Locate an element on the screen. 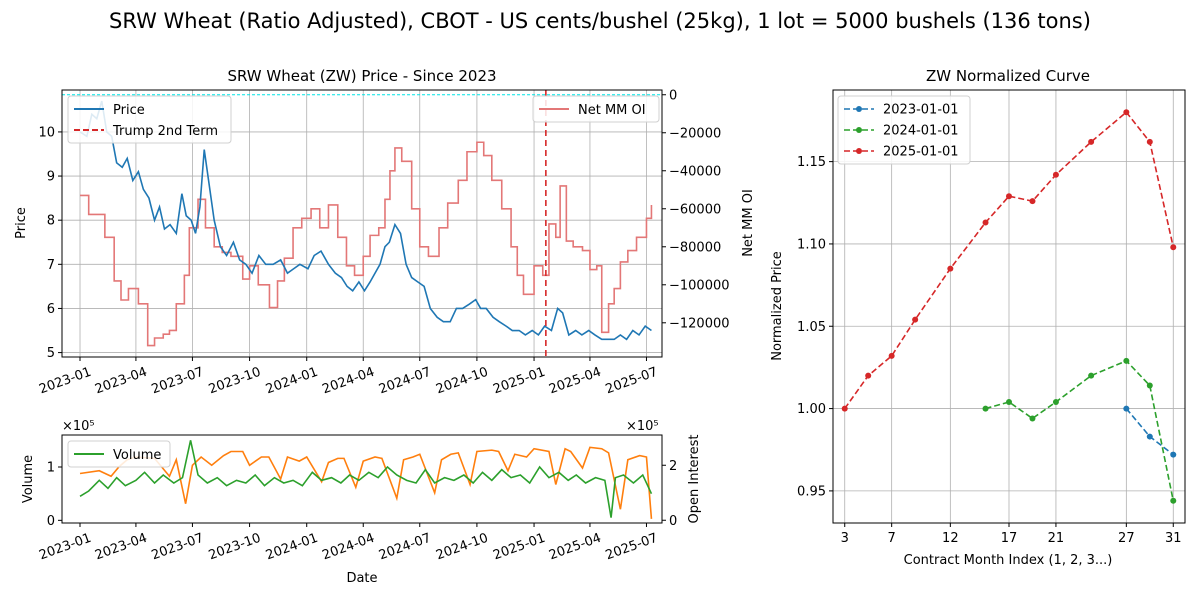 This screenshot has width=1200, height=600. net-mm-oi-legend: Net MM OI is located at coordinates (596, 109).